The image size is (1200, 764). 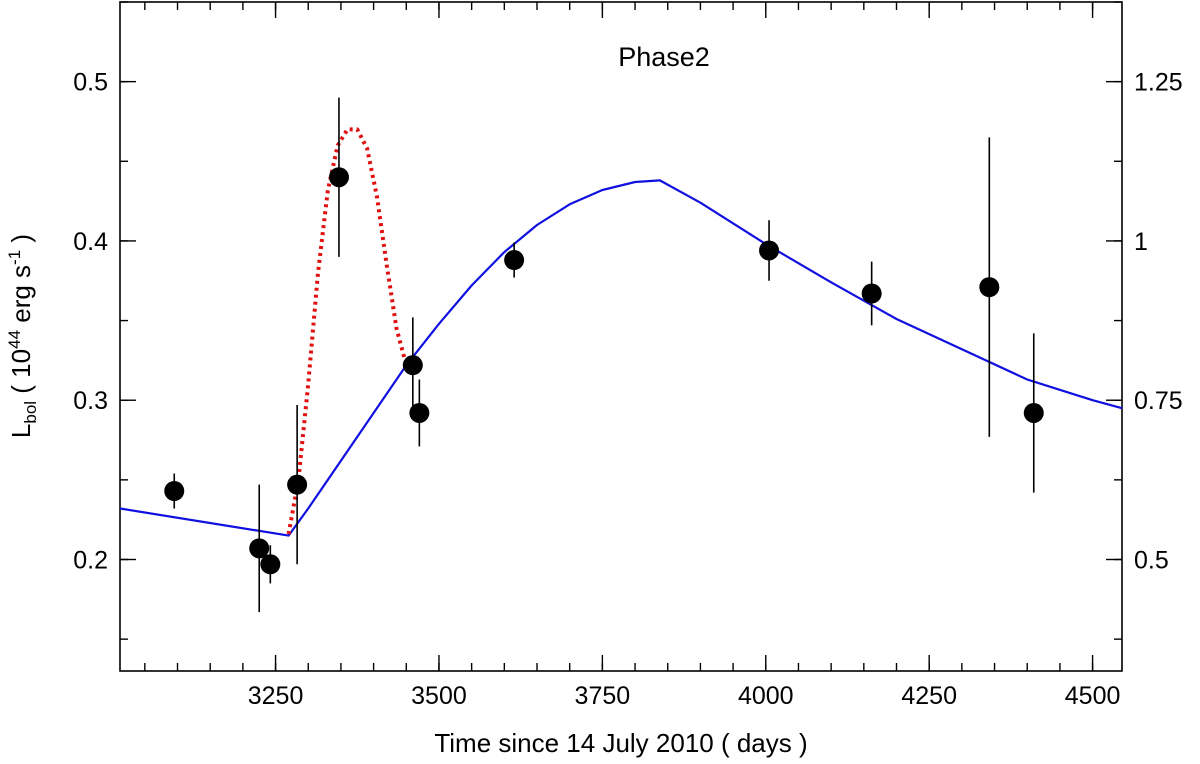 What do you see at coordinates (14, 257) in the screenshot?
I see `y-axis-label-sup2: -1` at bounding box center [14, 257].